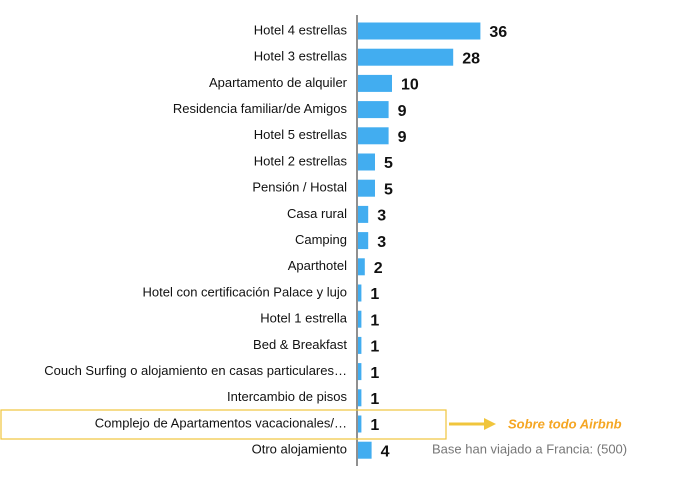  What do you see at coordinates (565, 423) in the screenshot?
I see `annotation: Sobre todo Airbnb` at bounding box center [565, 423].